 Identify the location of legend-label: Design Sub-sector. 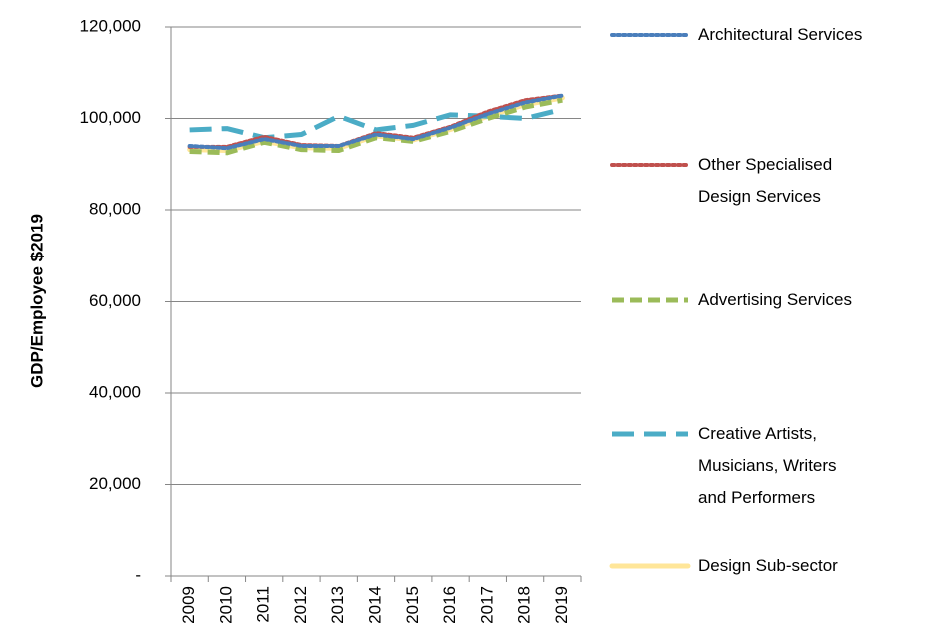
(768, 565).